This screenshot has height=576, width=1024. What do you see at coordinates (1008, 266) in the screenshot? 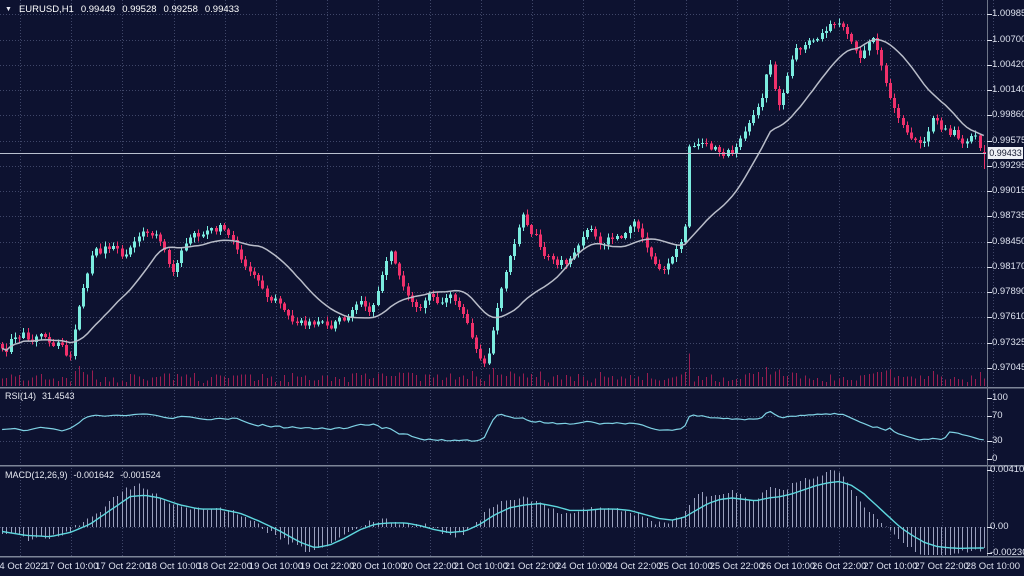
I see `axis-label: 0.98170` at bounding box center [1008, 266].